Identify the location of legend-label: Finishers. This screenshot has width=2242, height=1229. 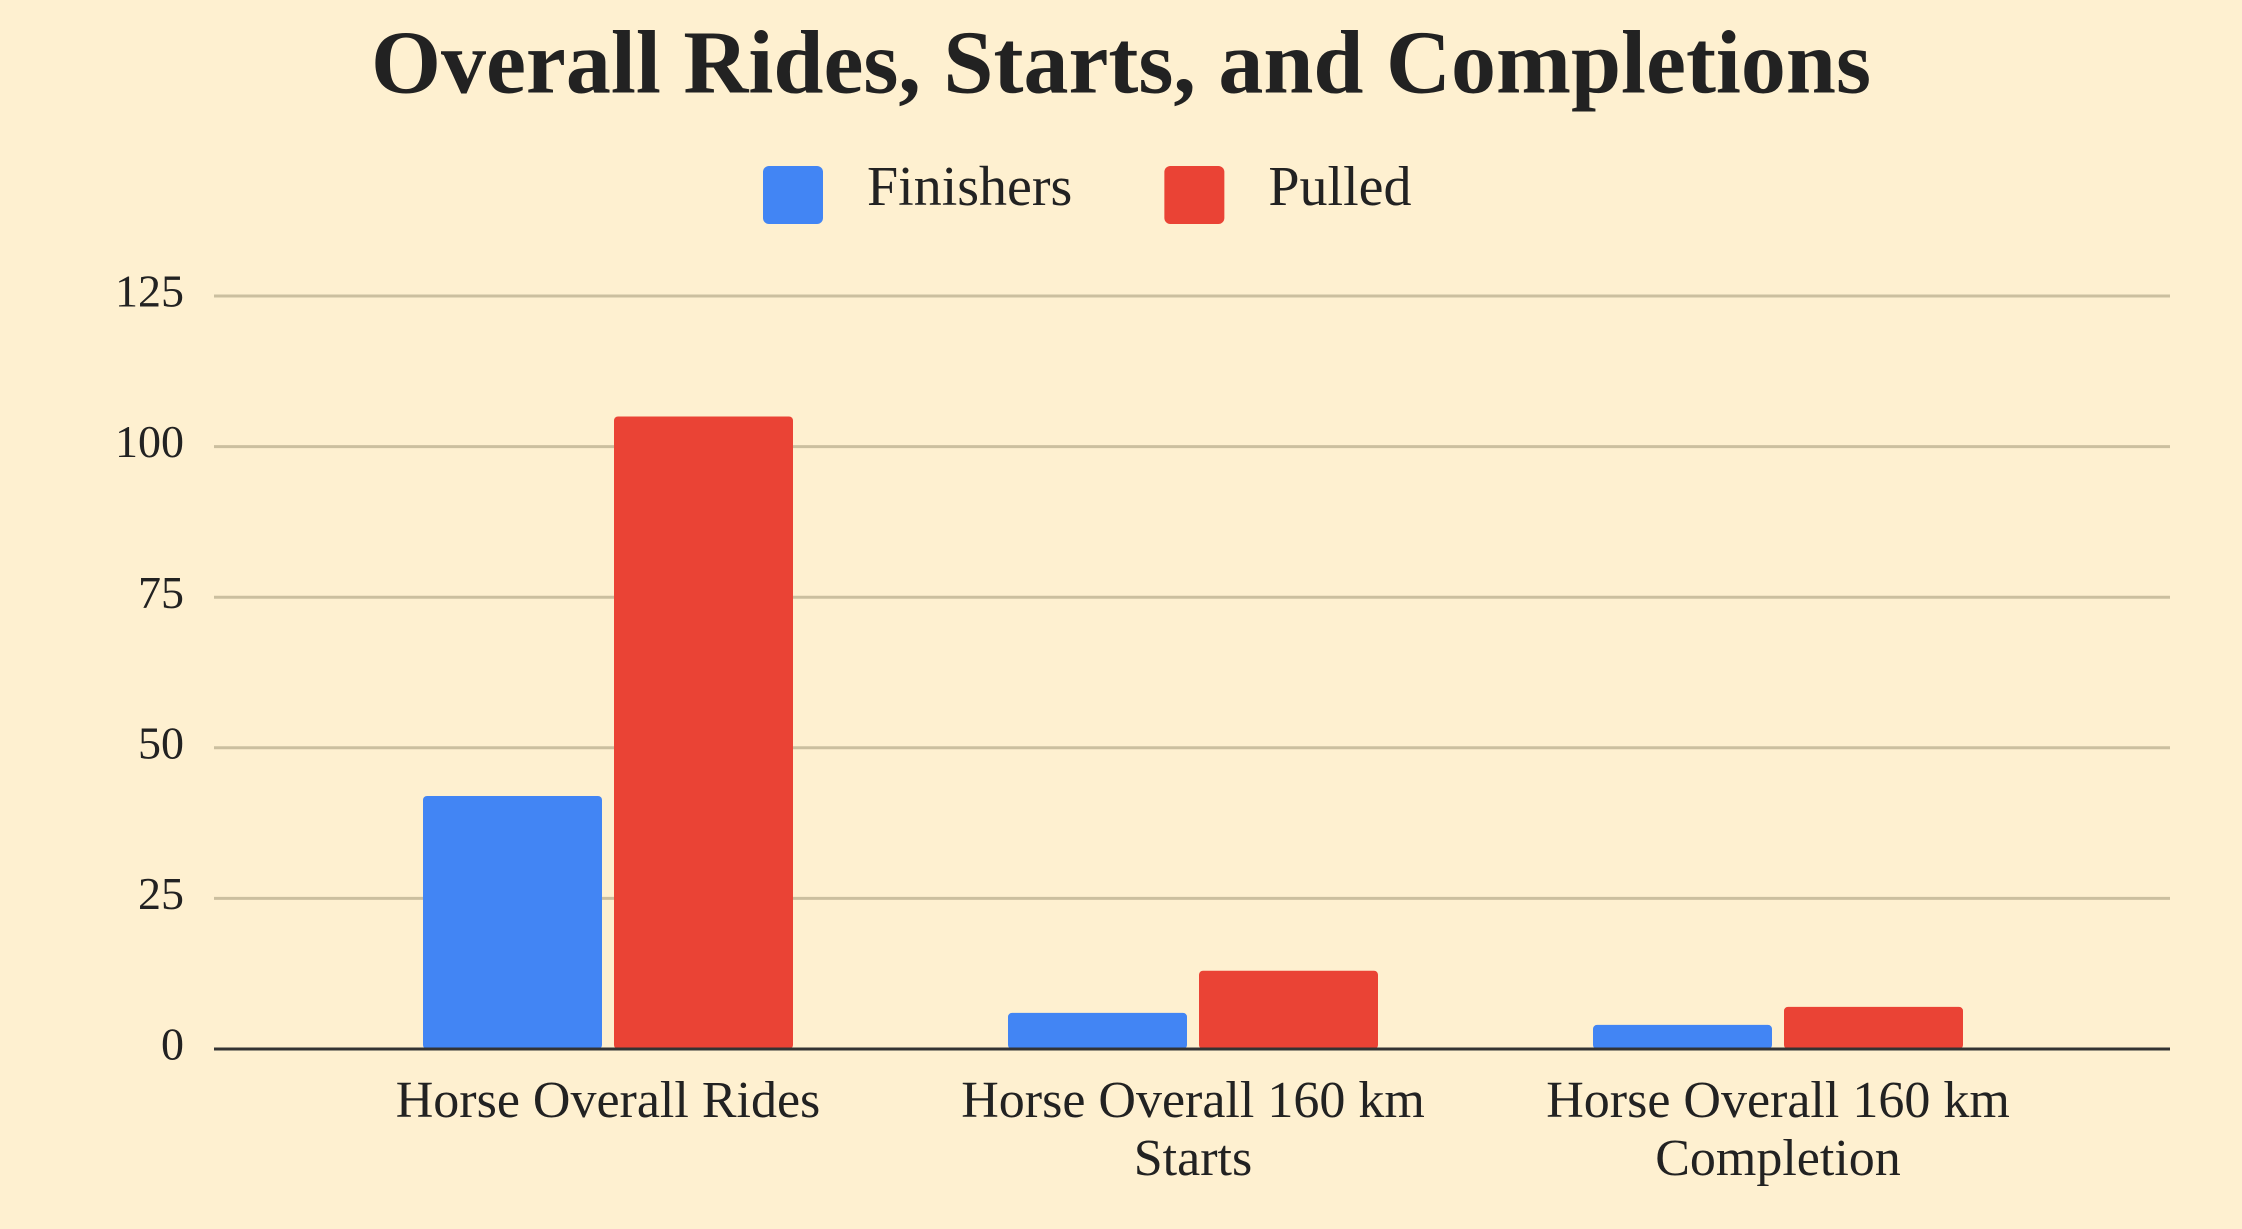
(969, 187).